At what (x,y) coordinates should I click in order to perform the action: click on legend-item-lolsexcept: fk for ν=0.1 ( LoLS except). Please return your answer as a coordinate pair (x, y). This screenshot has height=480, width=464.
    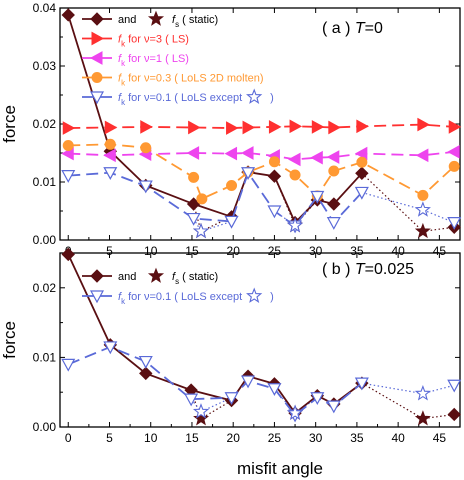
    Looking at the image, I should click on (178, 296).